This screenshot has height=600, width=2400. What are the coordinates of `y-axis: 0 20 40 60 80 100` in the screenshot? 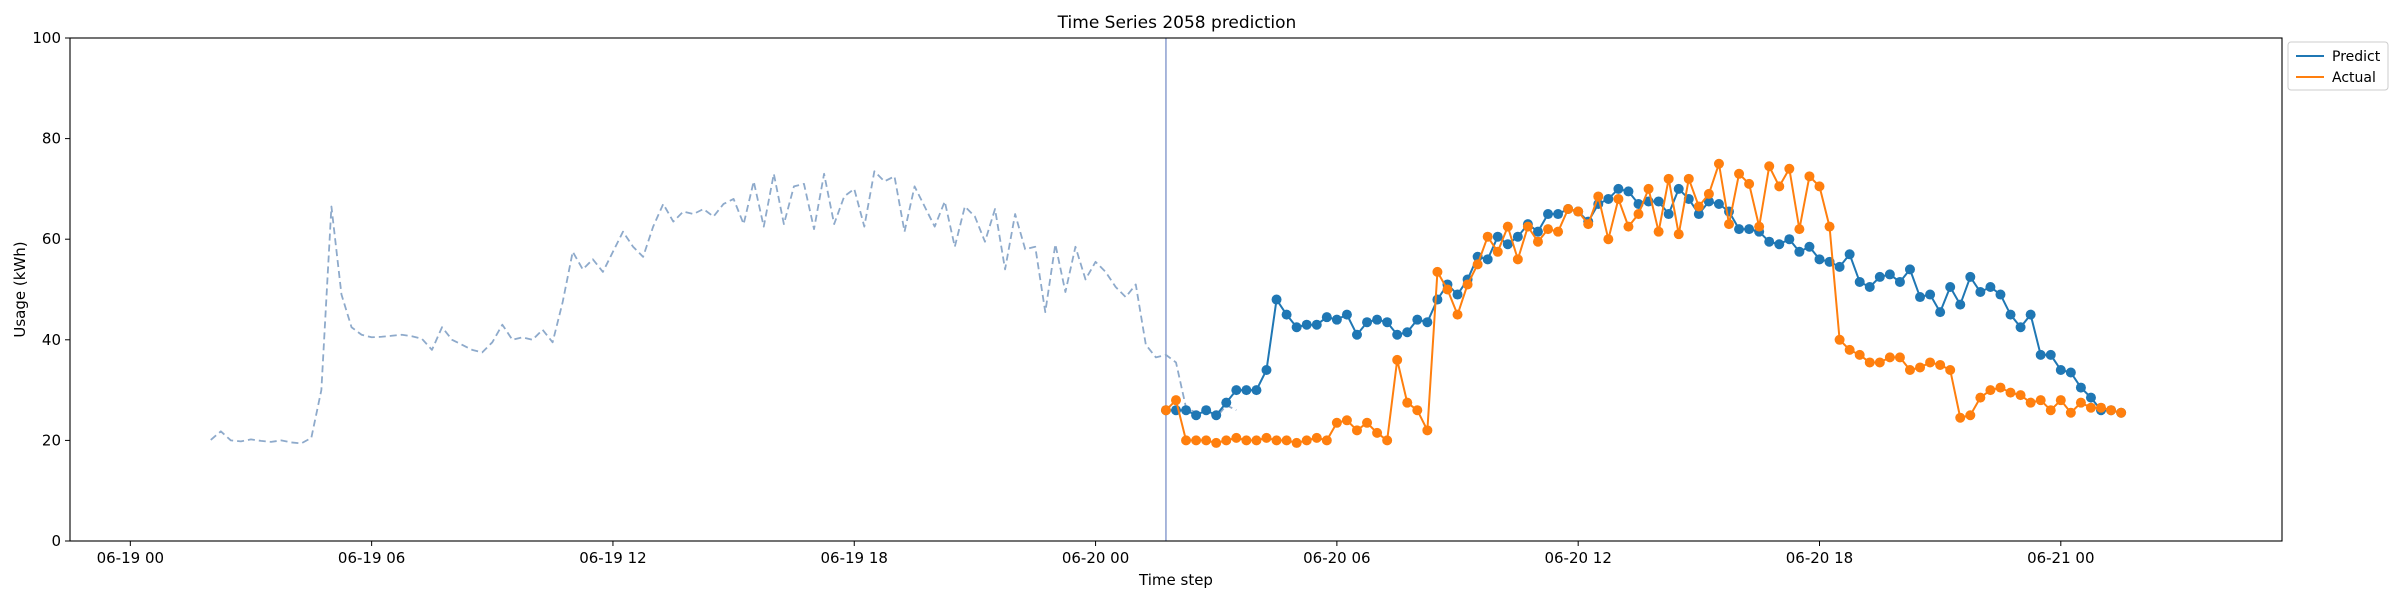 It's located at (51, 289).